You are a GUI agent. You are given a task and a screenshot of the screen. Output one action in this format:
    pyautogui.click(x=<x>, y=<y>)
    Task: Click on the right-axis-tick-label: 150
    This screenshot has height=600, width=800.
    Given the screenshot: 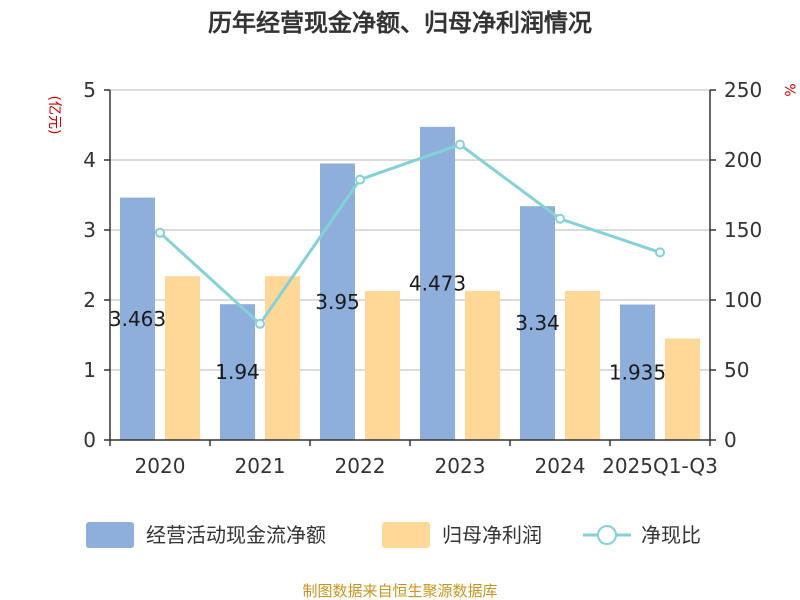 What is the action you would take?
    pyautogui.click(x=743, y=230)
    